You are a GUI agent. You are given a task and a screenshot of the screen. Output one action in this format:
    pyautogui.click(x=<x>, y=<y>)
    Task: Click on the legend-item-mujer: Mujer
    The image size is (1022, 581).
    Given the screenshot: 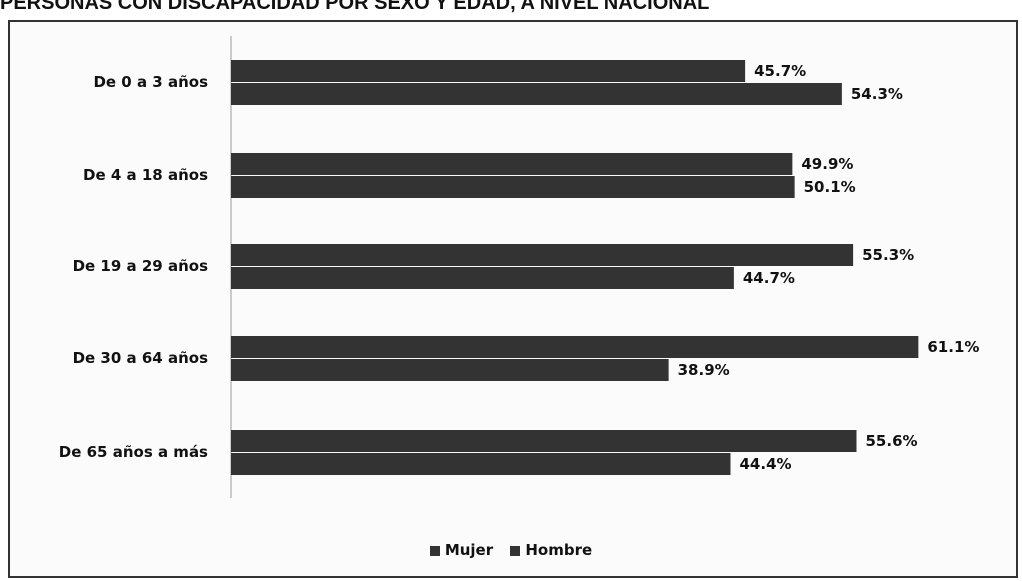 What is the action you would take?
    pyautogui.click(x=461, y=550)
    